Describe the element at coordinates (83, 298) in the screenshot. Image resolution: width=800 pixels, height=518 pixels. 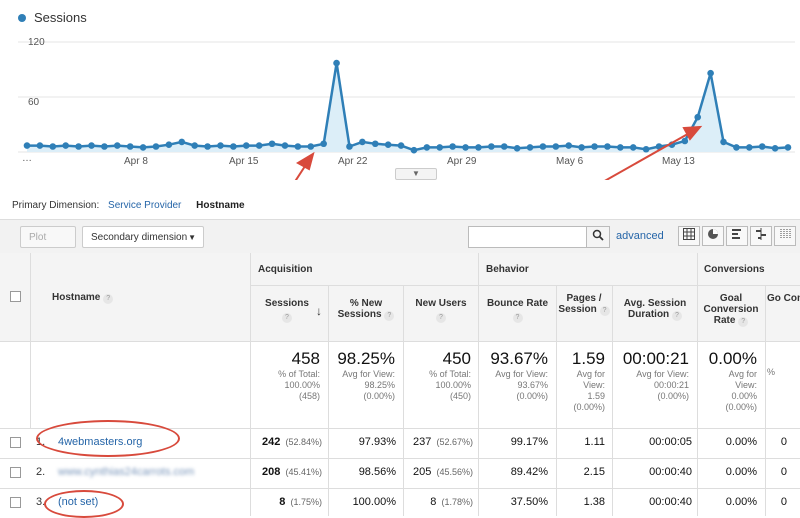
I see `hostname-header: Hostname ?` at that location.